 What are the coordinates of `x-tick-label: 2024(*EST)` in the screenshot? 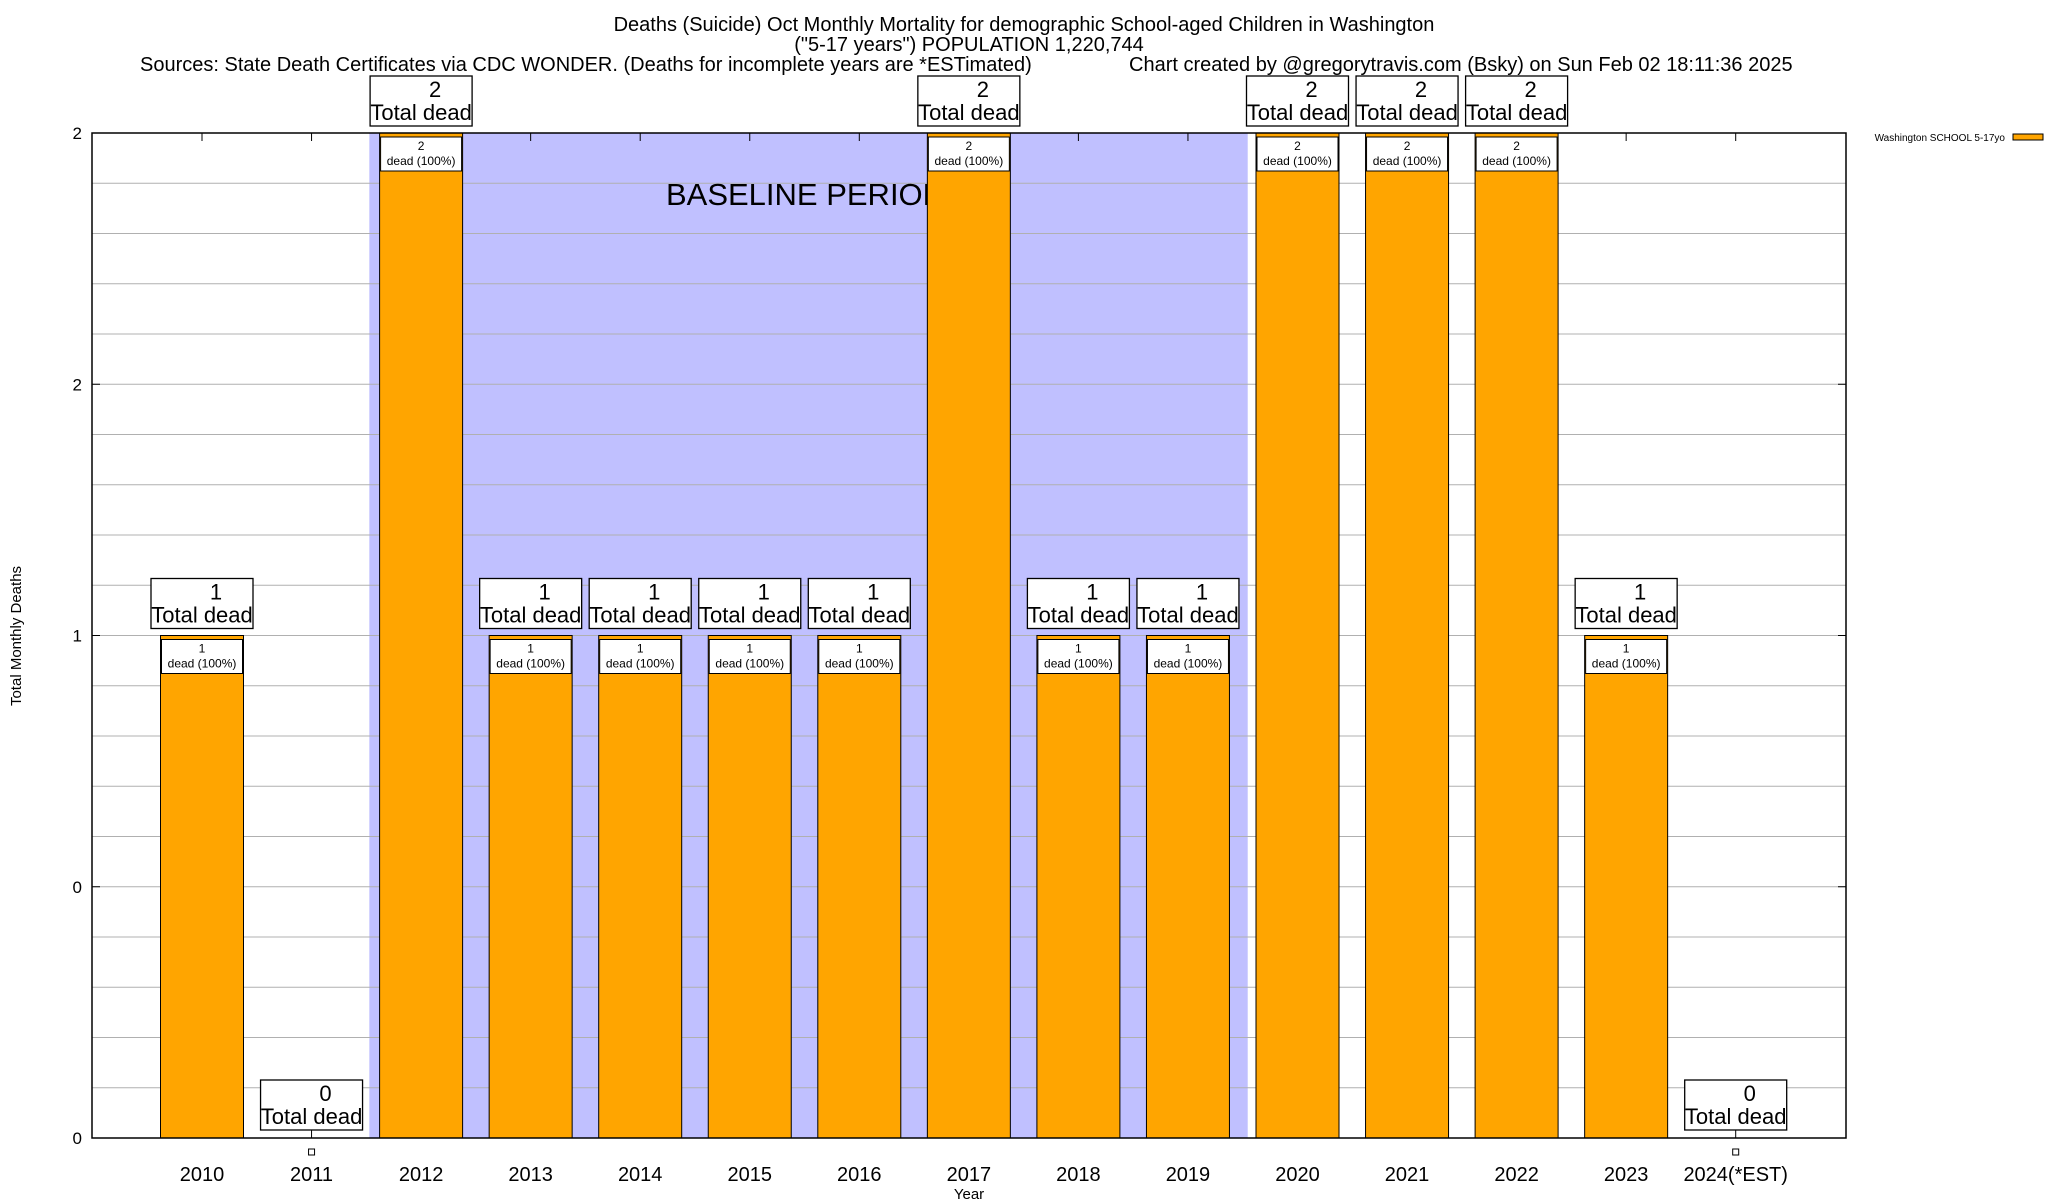 It's located at (1735, 1175).